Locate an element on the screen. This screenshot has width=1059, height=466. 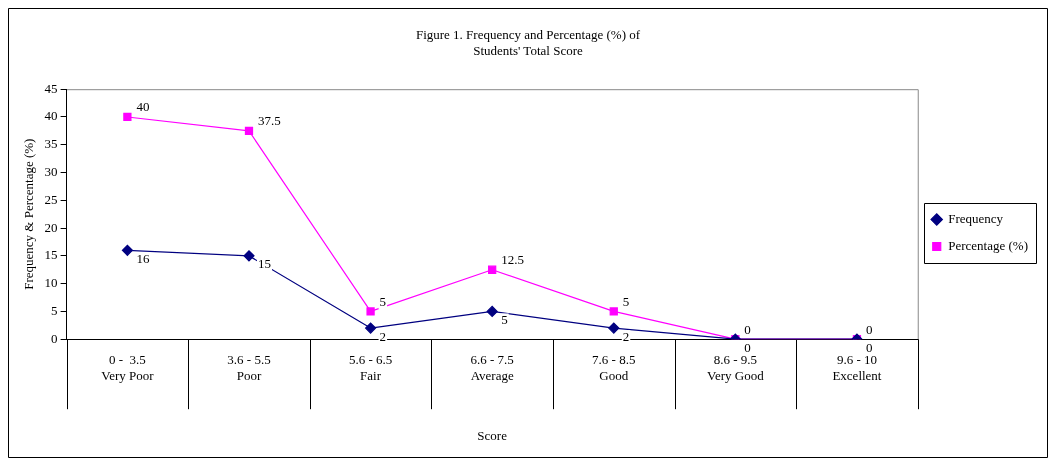
x-tick-label: 6.6 - 7.5 Average is located at coordinates (492, 368).